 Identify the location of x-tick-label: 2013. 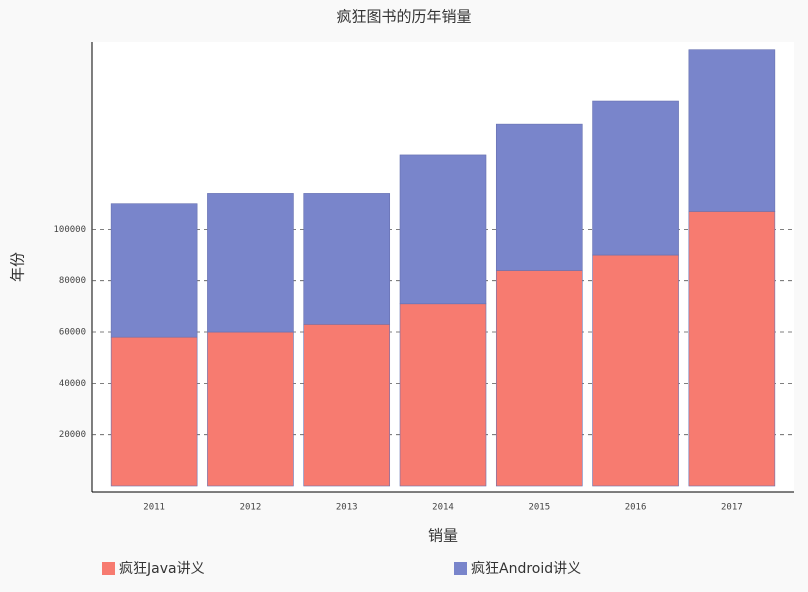
(347, 508).